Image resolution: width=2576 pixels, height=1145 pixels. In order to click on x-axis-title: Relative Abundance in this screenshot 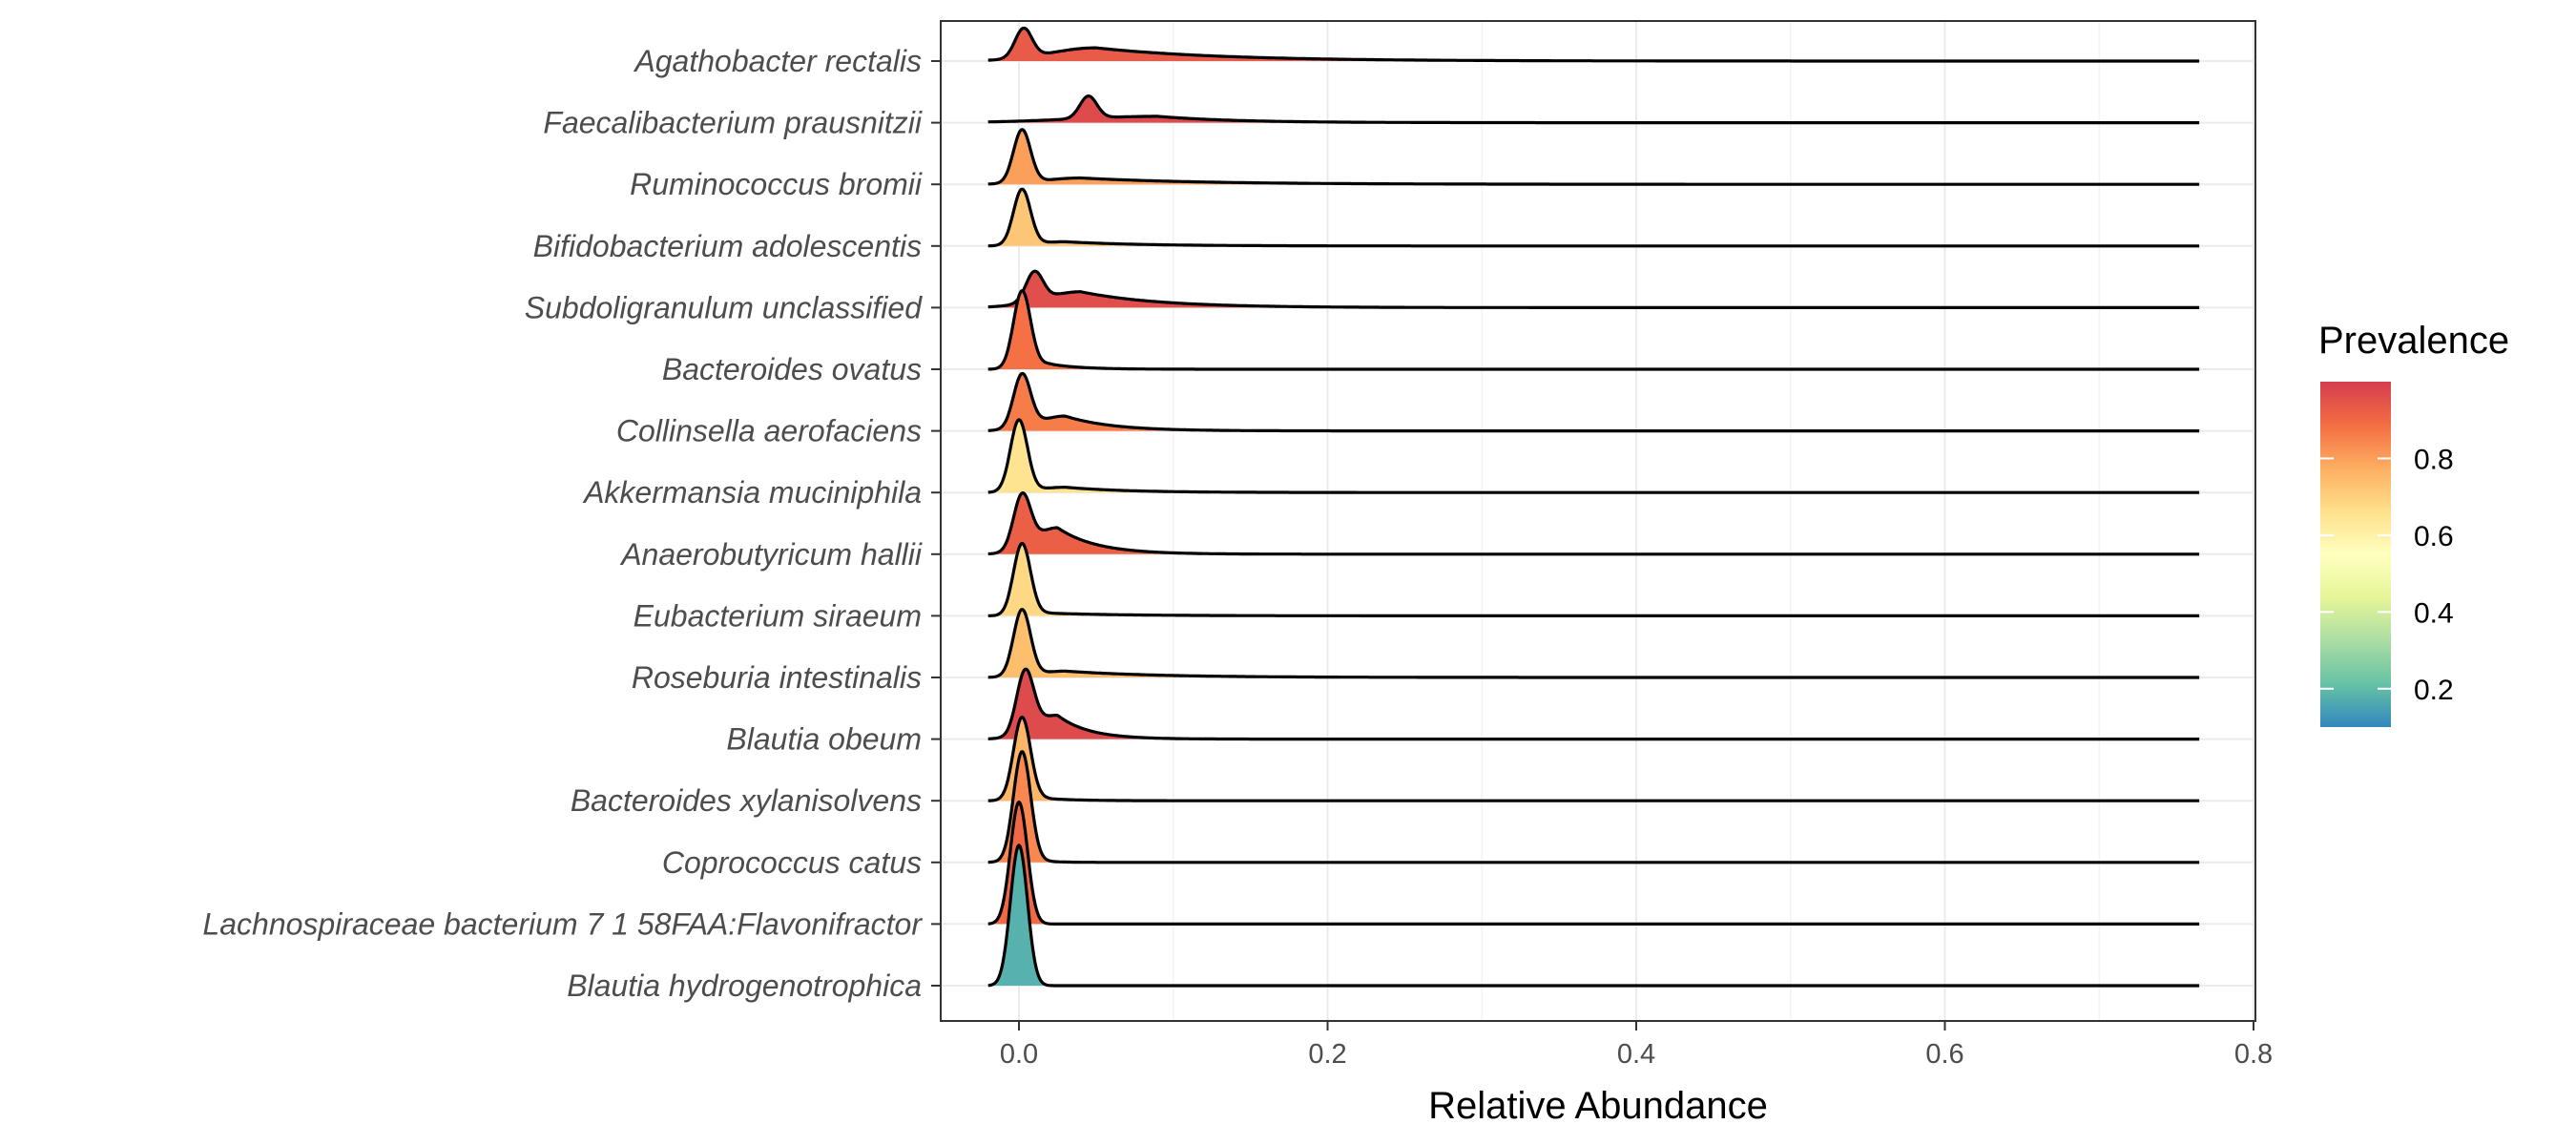, I will do `click(1598, 1106)`.